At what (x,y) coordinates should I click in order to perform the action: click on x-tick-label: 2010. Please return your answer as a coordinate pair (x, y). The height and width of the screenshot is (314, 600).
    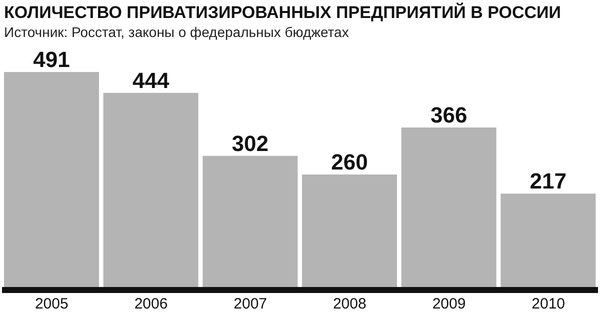
    Looking at the image, I should click on (549, 304).